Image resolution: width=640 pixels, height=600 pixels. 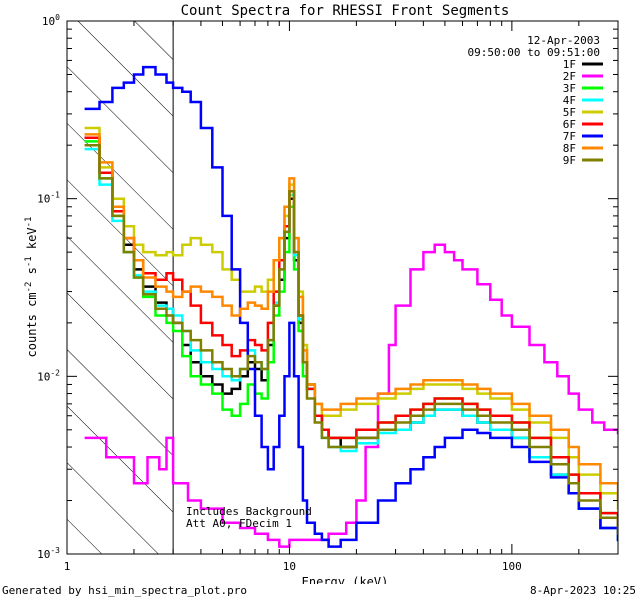 What do you see at coordinates (569, 76) in the screenshot?
I see `legend-label-2F: 2F` at bounding box center [569, 76].